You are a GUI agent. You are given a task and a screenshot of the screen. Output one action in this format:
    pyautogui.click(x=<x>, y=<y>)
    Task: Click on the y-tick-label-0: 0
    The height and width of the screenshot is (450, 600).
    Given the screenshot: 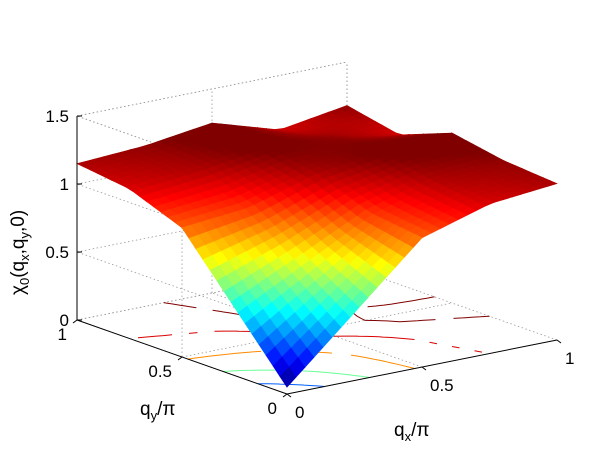 What is the action you would take?
    pyautogui.click(x=272, y=408)
    